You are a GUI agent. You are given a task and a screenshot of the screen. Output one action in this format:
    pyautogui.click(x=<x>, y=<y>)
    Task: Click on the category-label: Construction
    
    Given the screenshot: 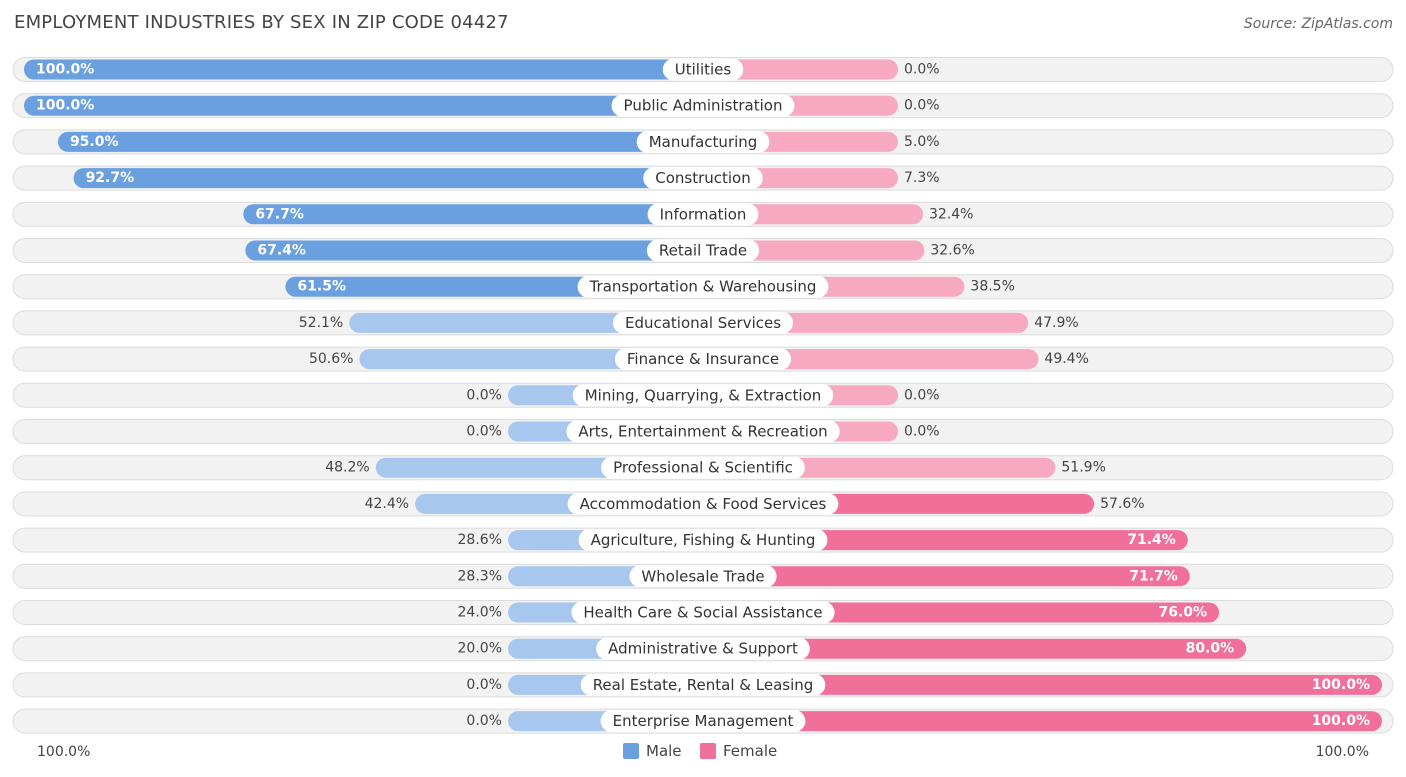 What is the action you would take?
    pyautogui.click(x=703, y=178)
    